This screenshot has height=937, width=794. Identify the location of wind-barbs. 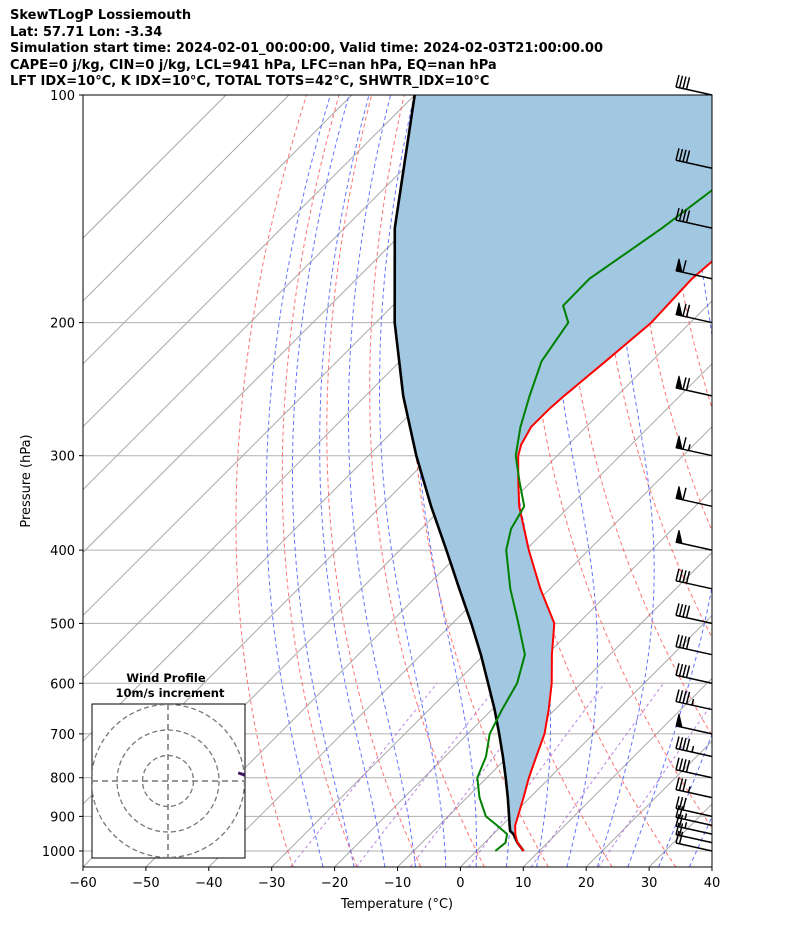
(694, 463).